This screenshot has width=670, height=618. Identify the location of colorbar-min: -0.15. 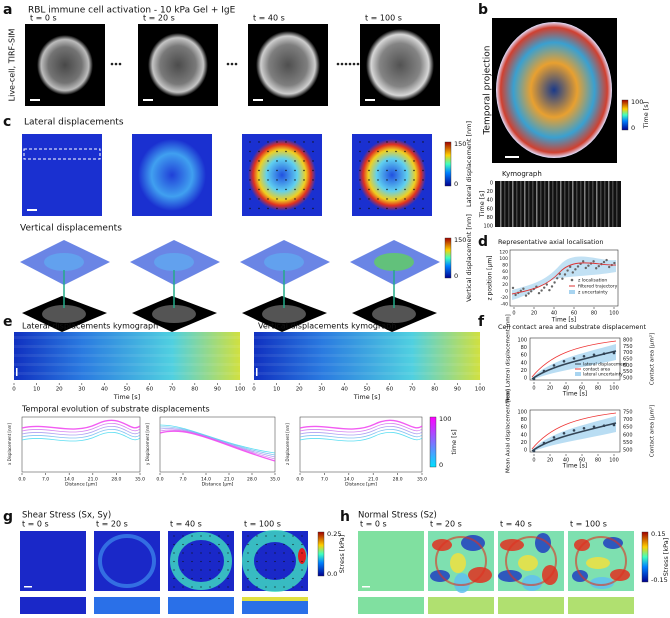
(659, 580).